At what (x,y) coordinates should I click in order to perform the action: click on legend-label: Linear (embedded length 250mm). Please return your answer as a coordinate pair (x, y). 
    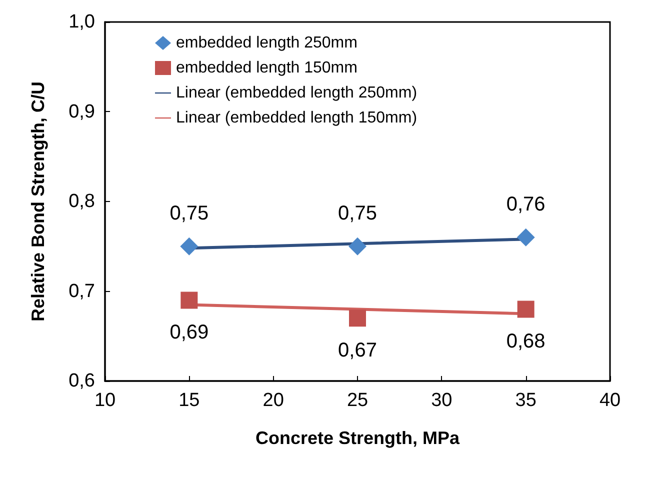
    Looking at the image, I should click on (297, 93).